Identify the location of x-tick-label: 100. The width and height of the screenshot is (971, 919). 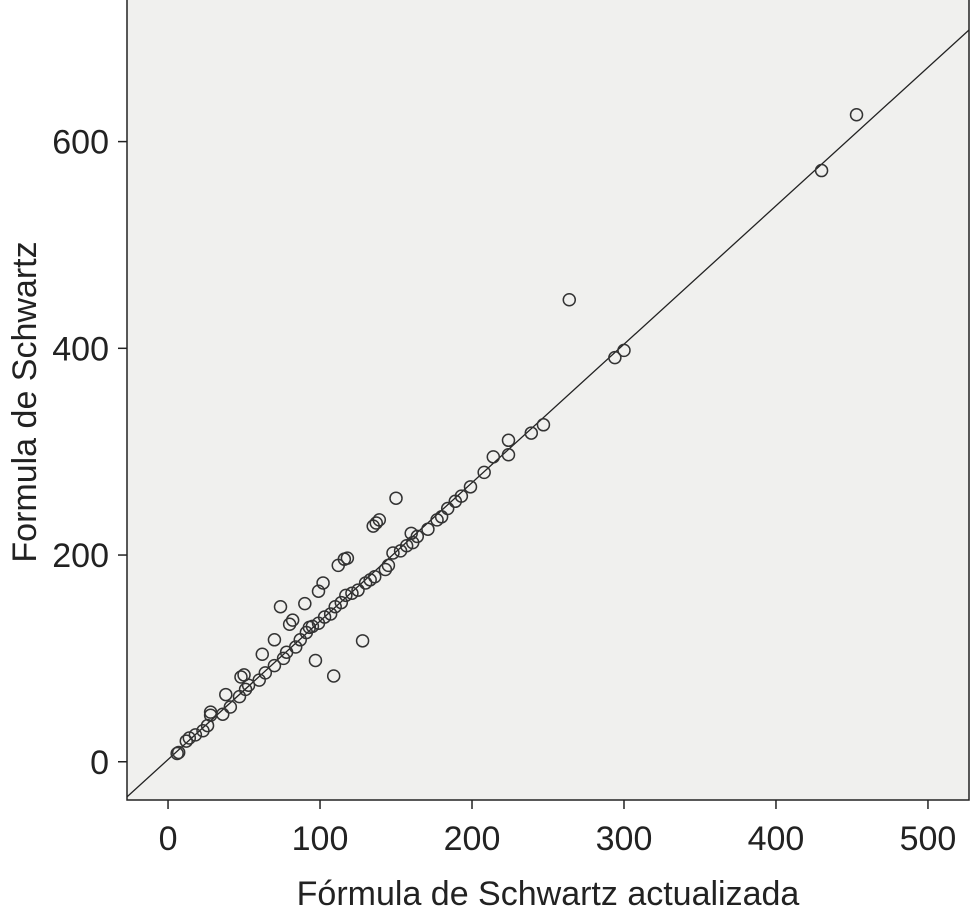
(320, 839).